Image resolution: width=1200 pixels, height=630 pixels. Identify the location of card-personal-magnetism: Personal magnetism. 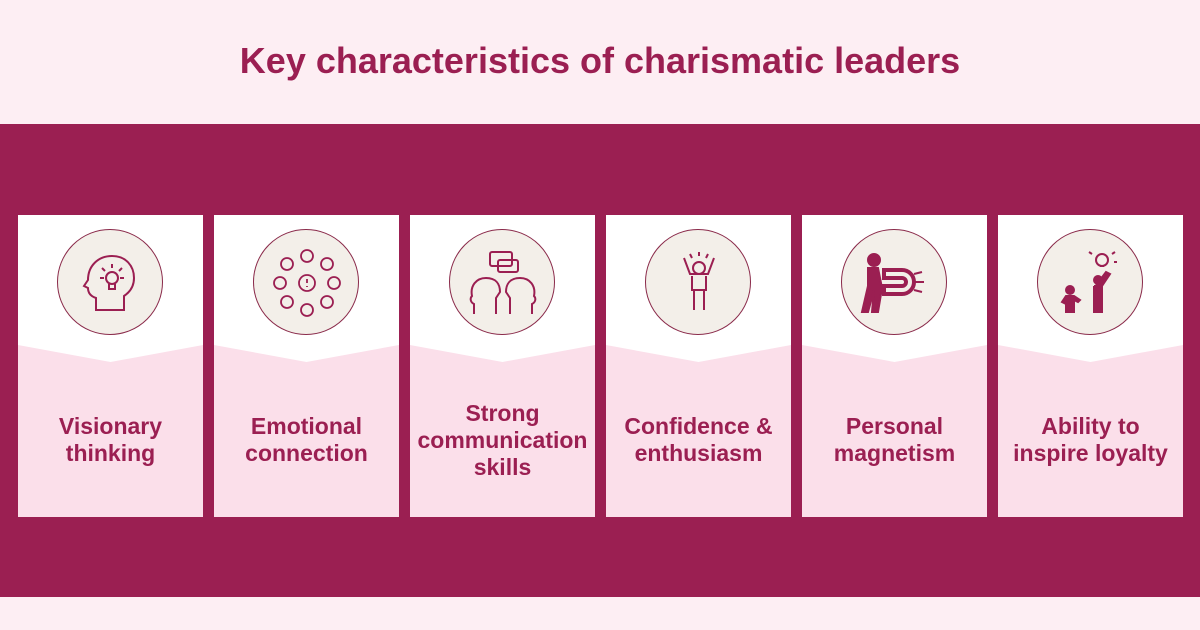
(894, 366).